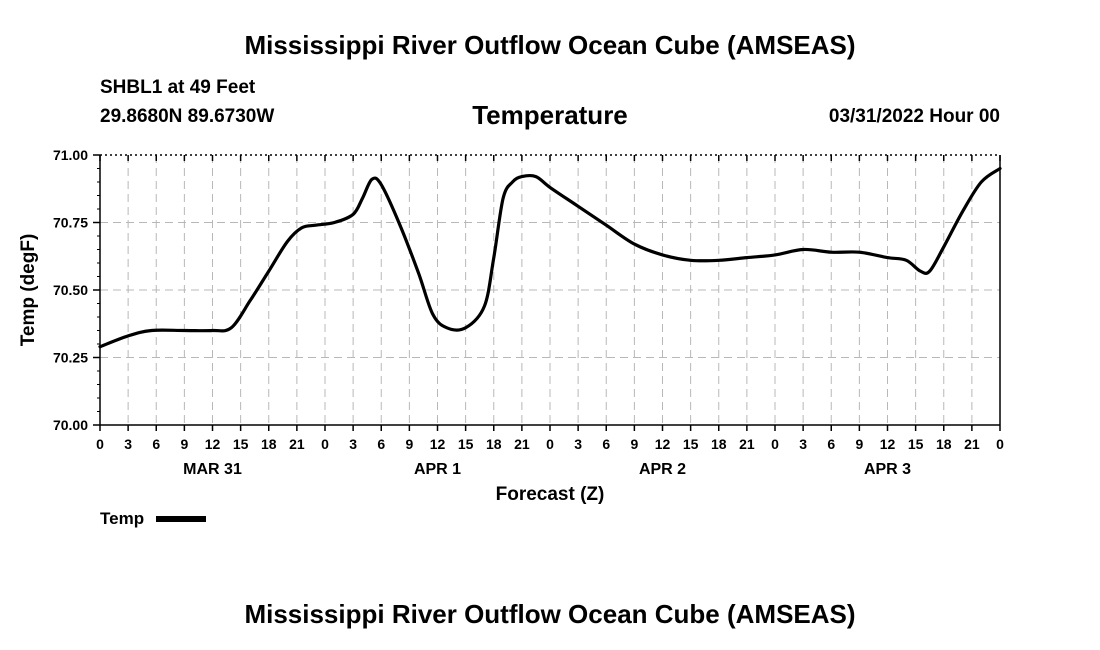 Image resolution: width=1100 pixels, height=650 pixels. I want to click on y-tick-label: 70.75, so click(70, 223).